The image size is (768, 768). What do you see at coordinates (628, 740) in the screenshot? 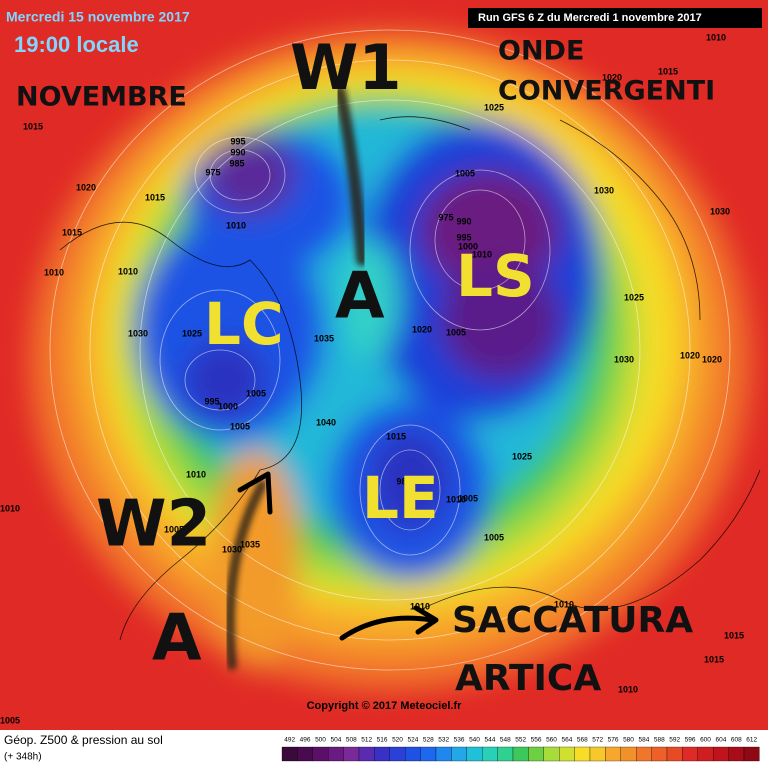
I see `scale-label: 580` at bounding box center [628, 740].